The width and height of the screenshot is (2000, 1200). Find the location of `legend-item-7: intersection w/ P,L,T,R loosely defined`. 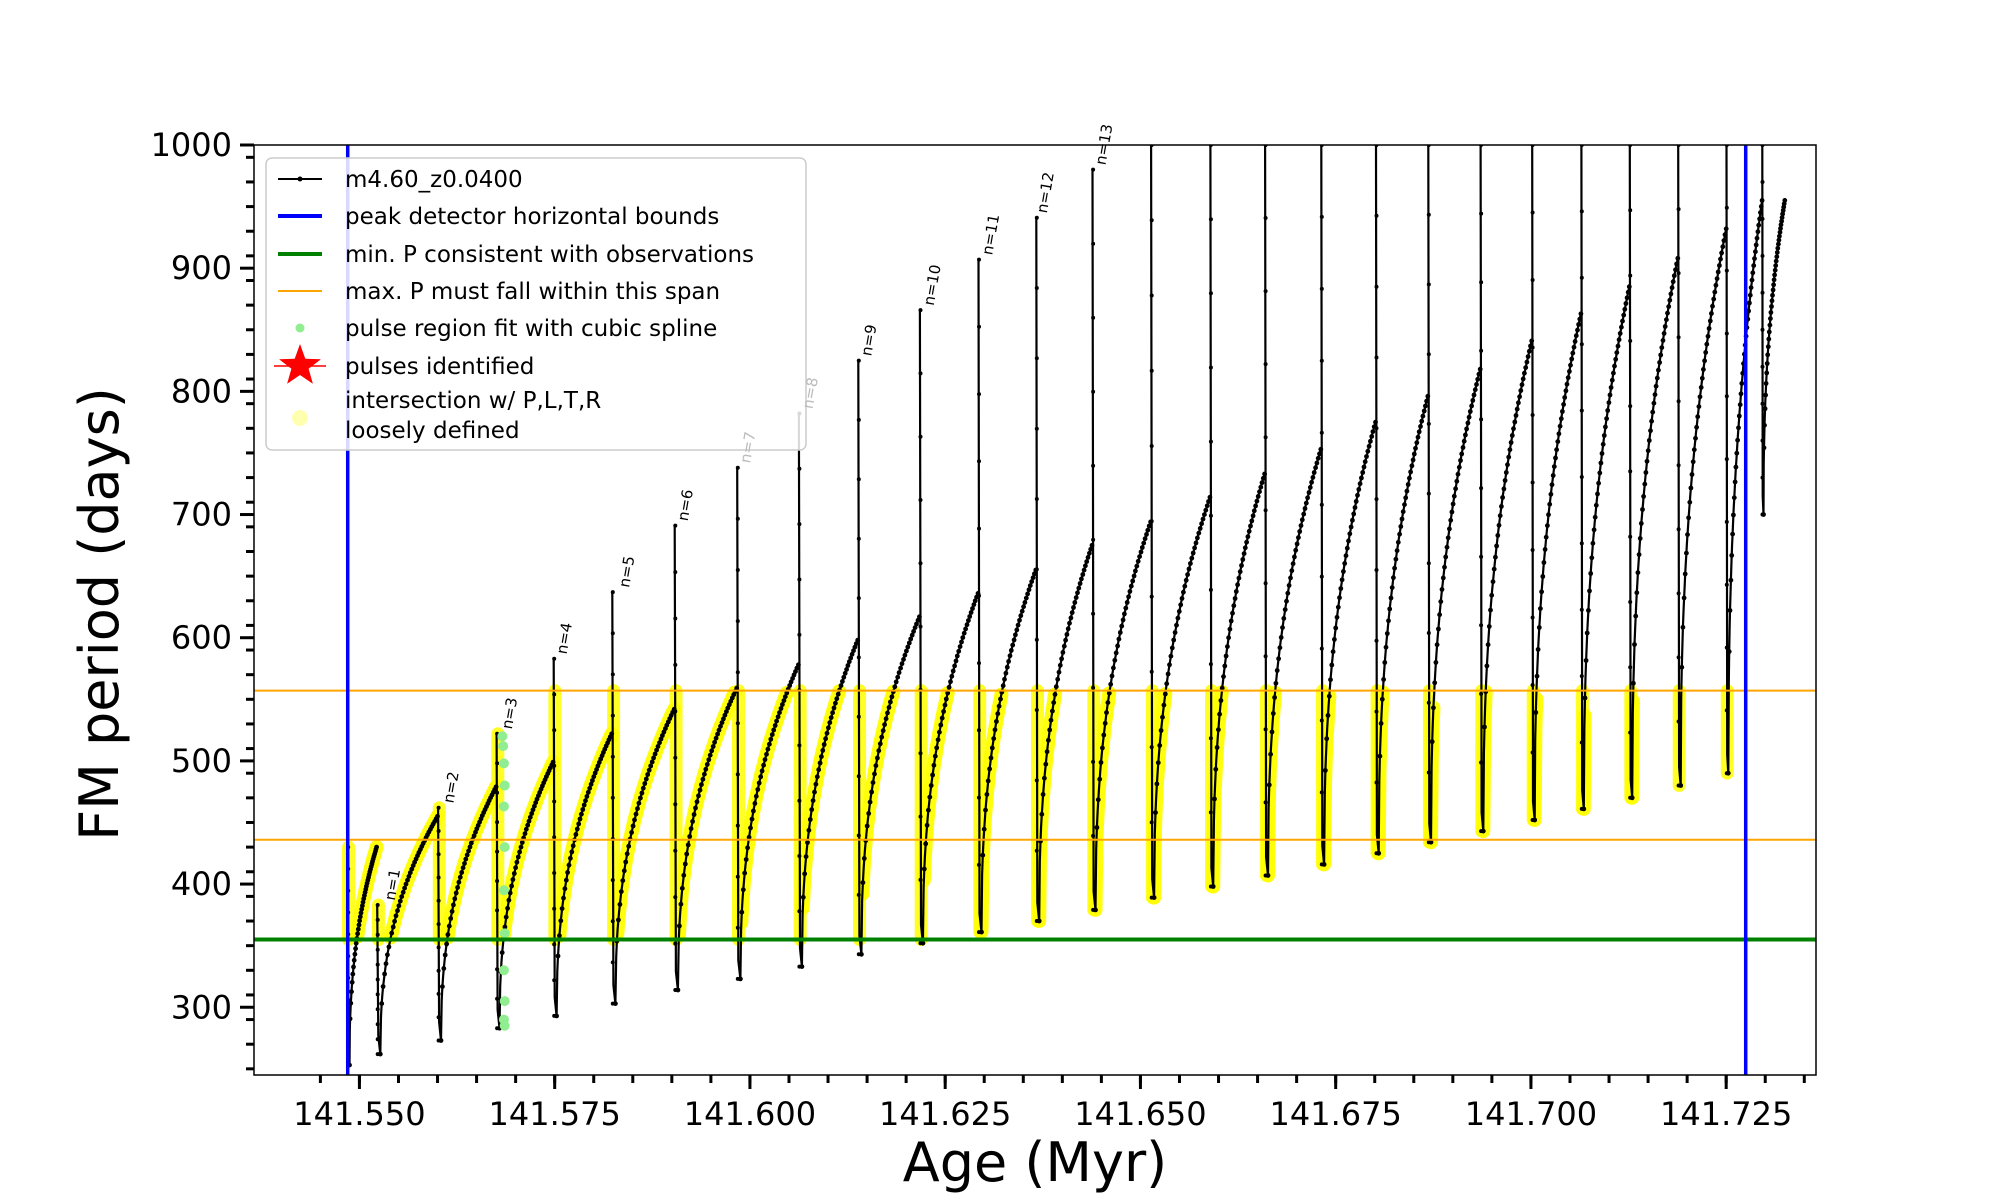

legend-item-7: intersection w/ P,L,T,R loosely defined is located at coordinates (446, 416).